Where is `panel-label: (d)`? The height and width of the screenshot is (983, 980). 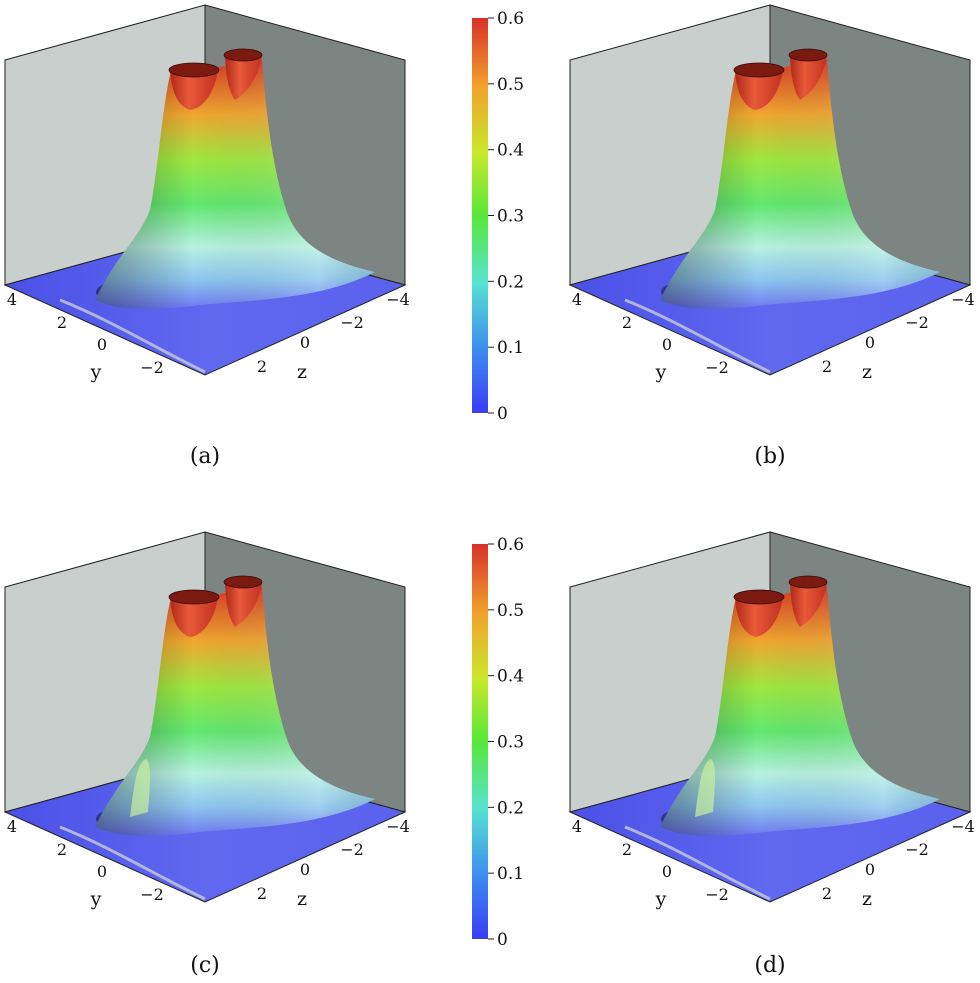
panel-label: (d) is located at coordinates (769, 965).